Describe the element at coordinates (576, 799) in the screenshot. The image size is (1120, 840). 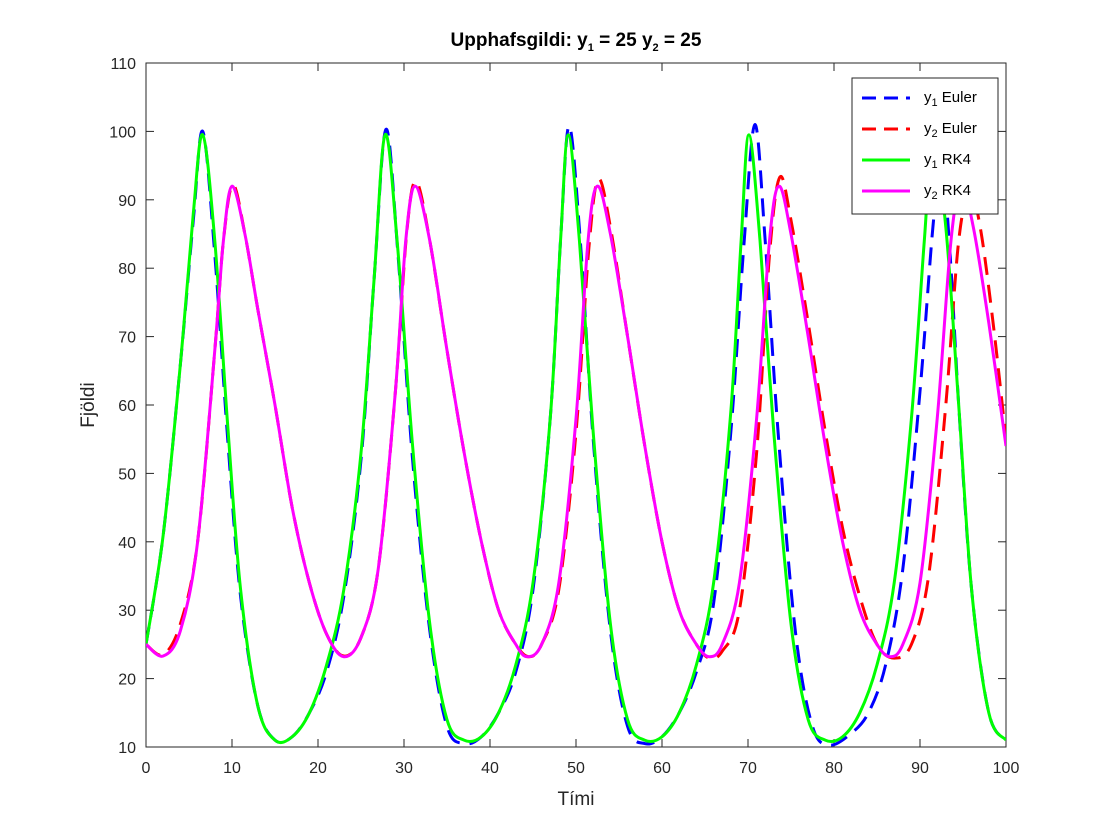
I see `x-axis-label: Tími` at that location.